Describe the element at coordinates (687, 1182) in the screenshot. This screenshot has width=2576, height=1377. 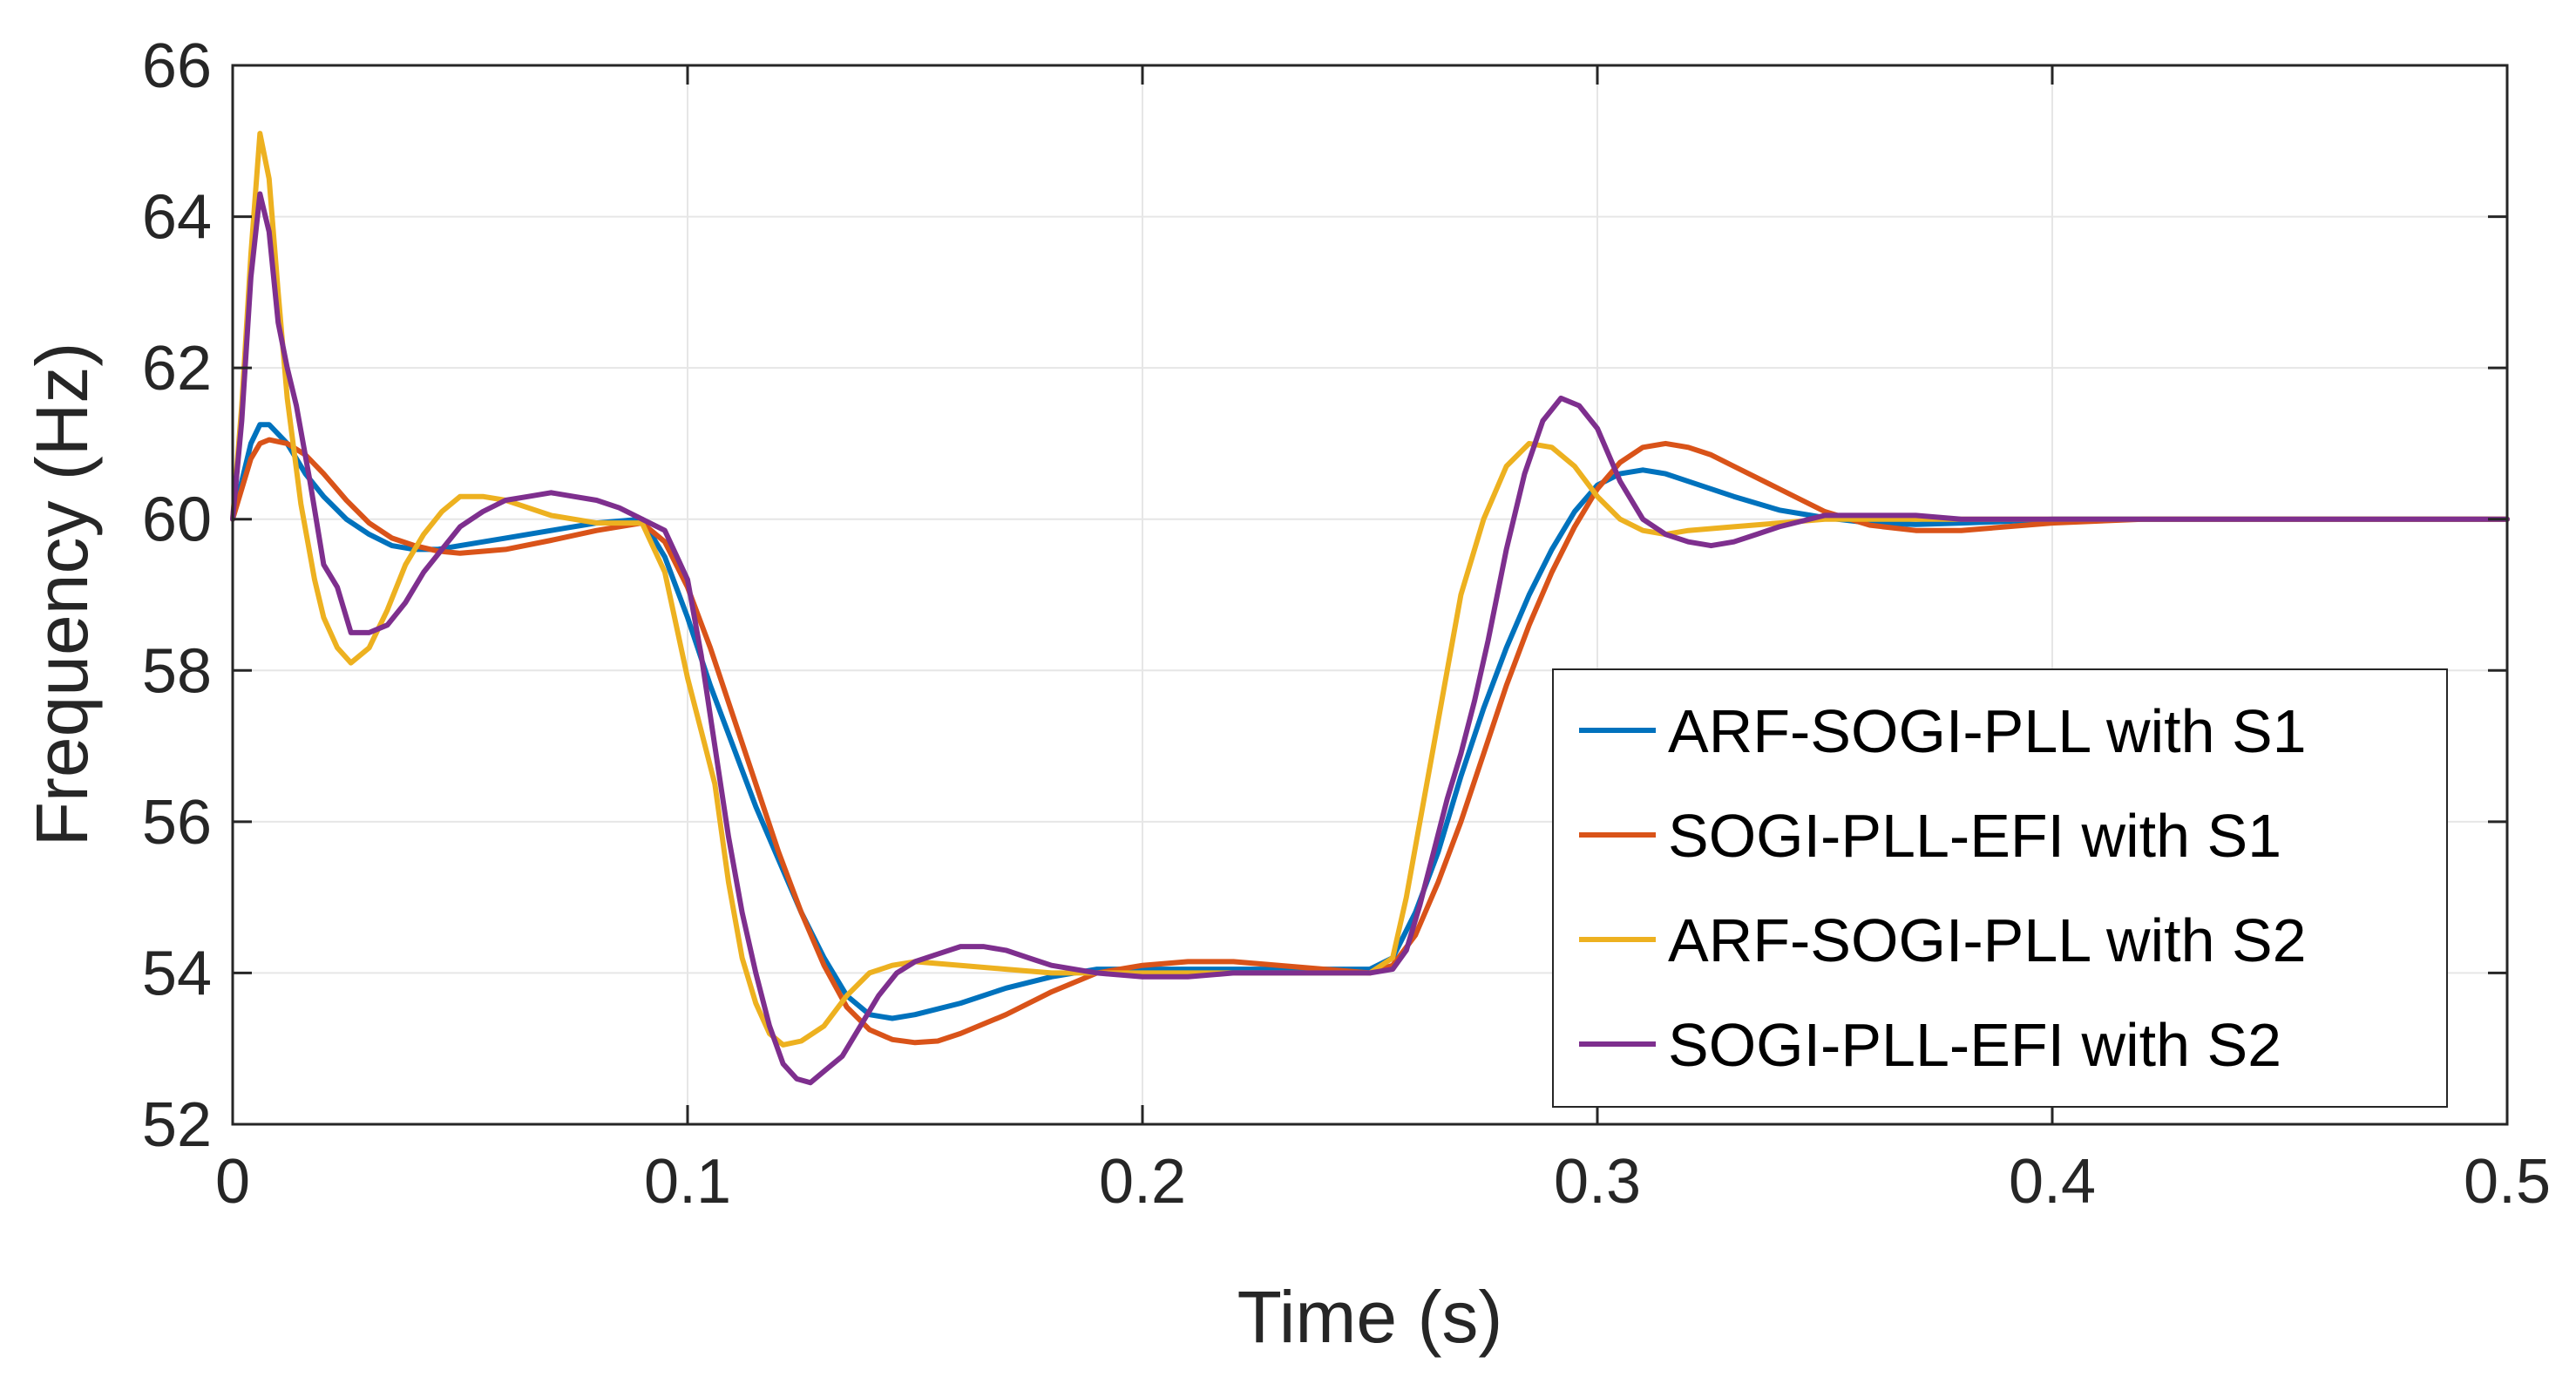
I see `x-tick-label: 0.1` at that location.